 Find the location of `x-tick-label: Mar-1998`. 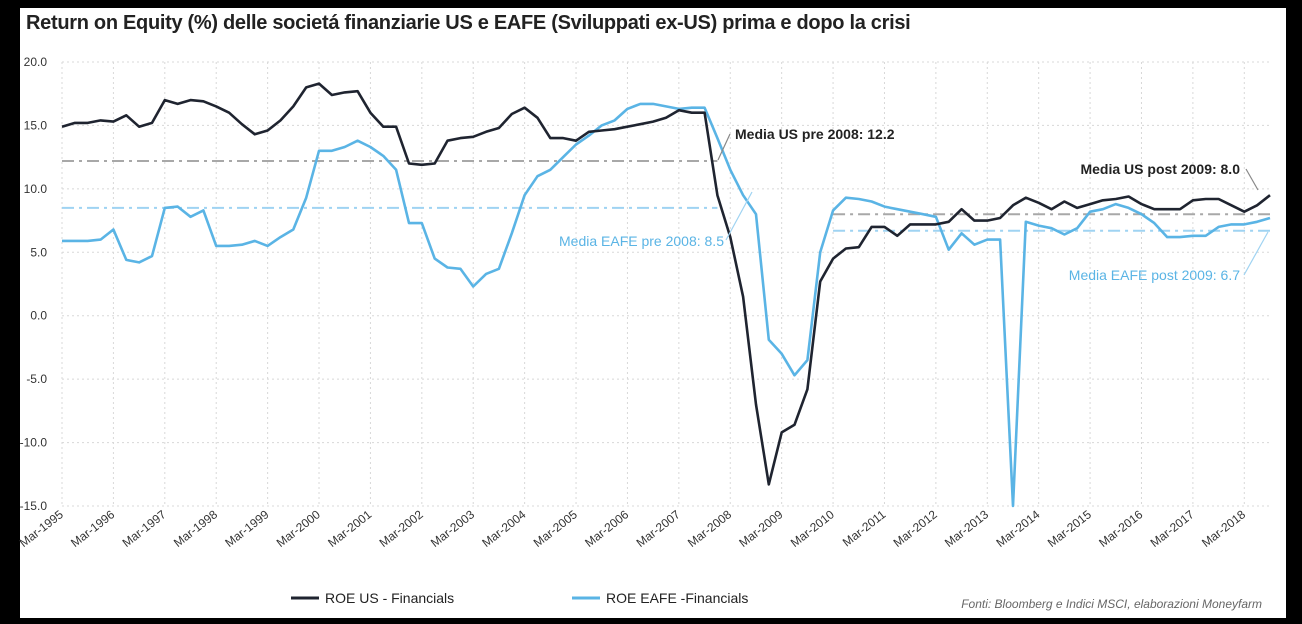

x-tick-label: Mar-1998 is located at coordinates (195, 528).